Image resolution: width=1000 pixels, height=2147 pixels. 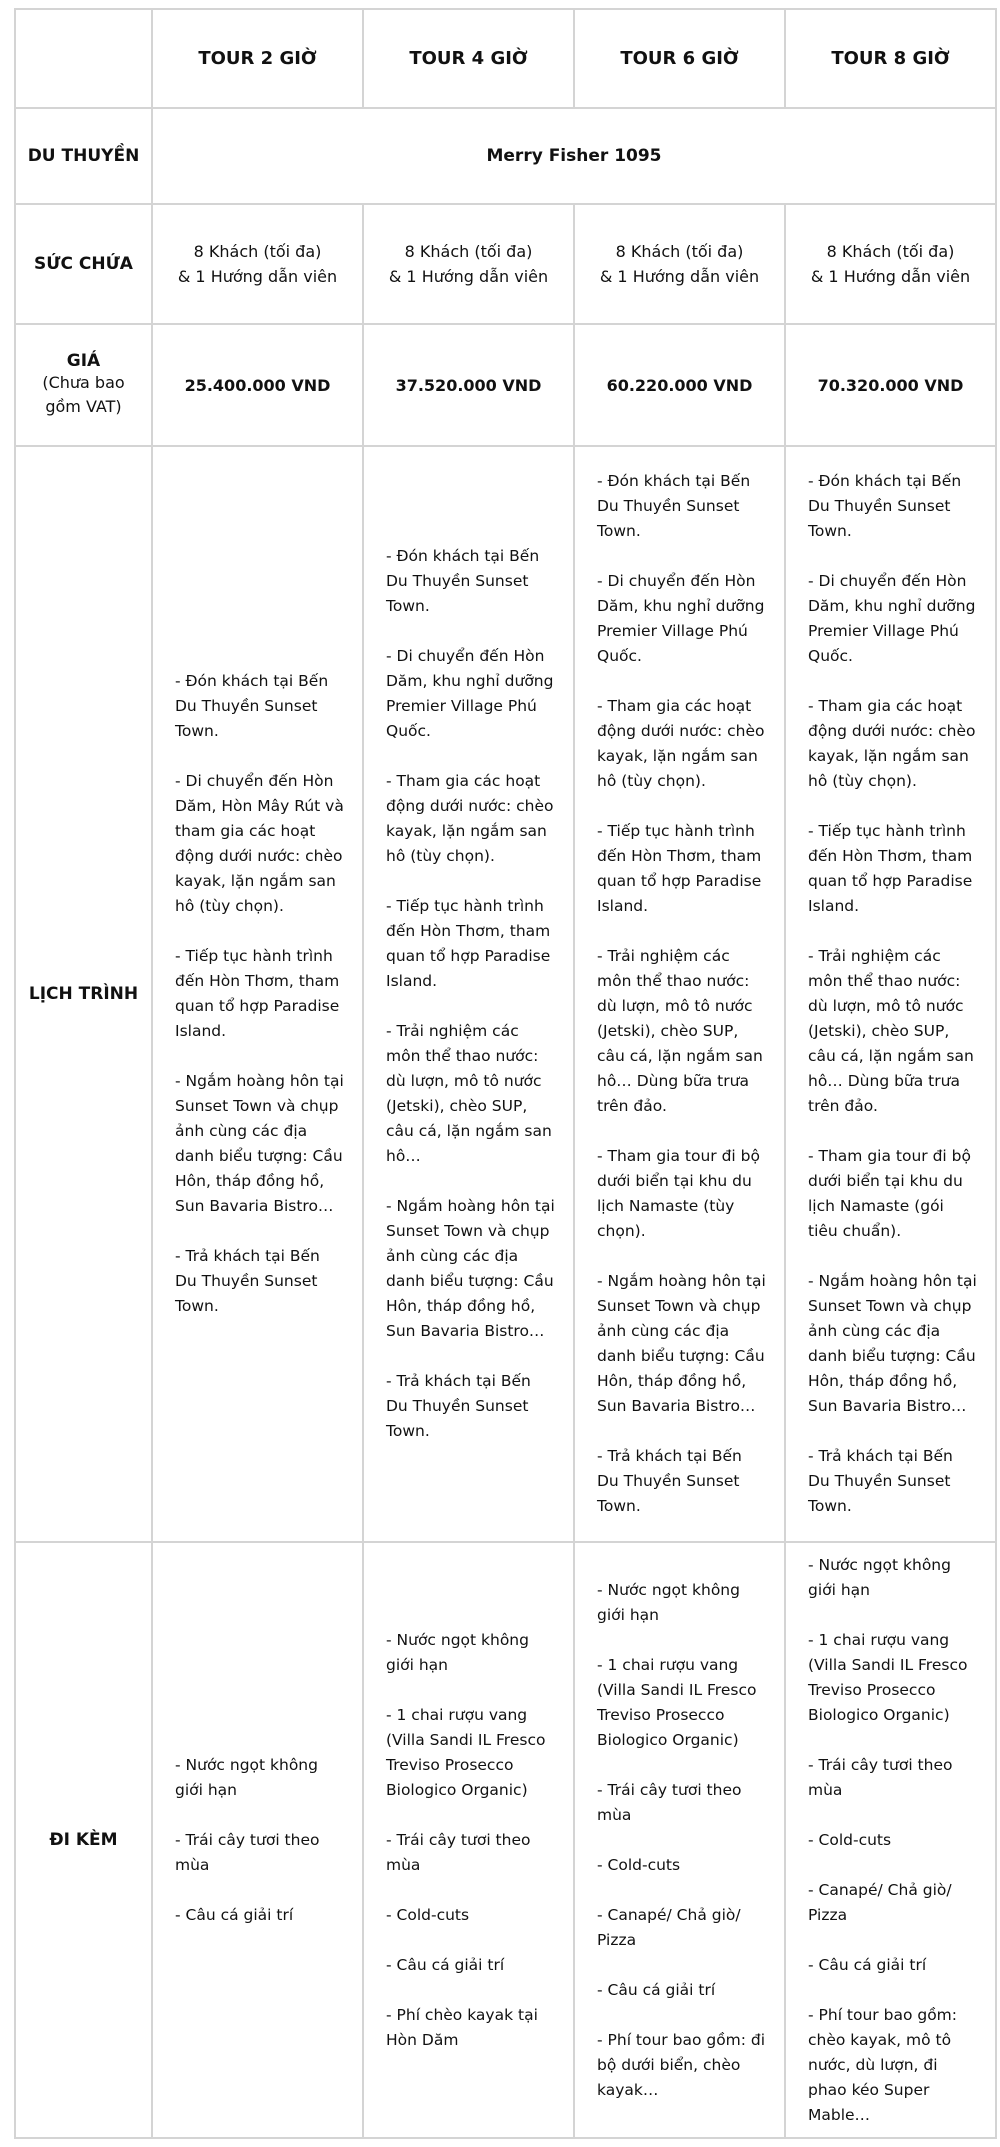 I want to click on yacht-row: DU THUYỀN Merry Fisher 1095, so click(x=505, y=156).